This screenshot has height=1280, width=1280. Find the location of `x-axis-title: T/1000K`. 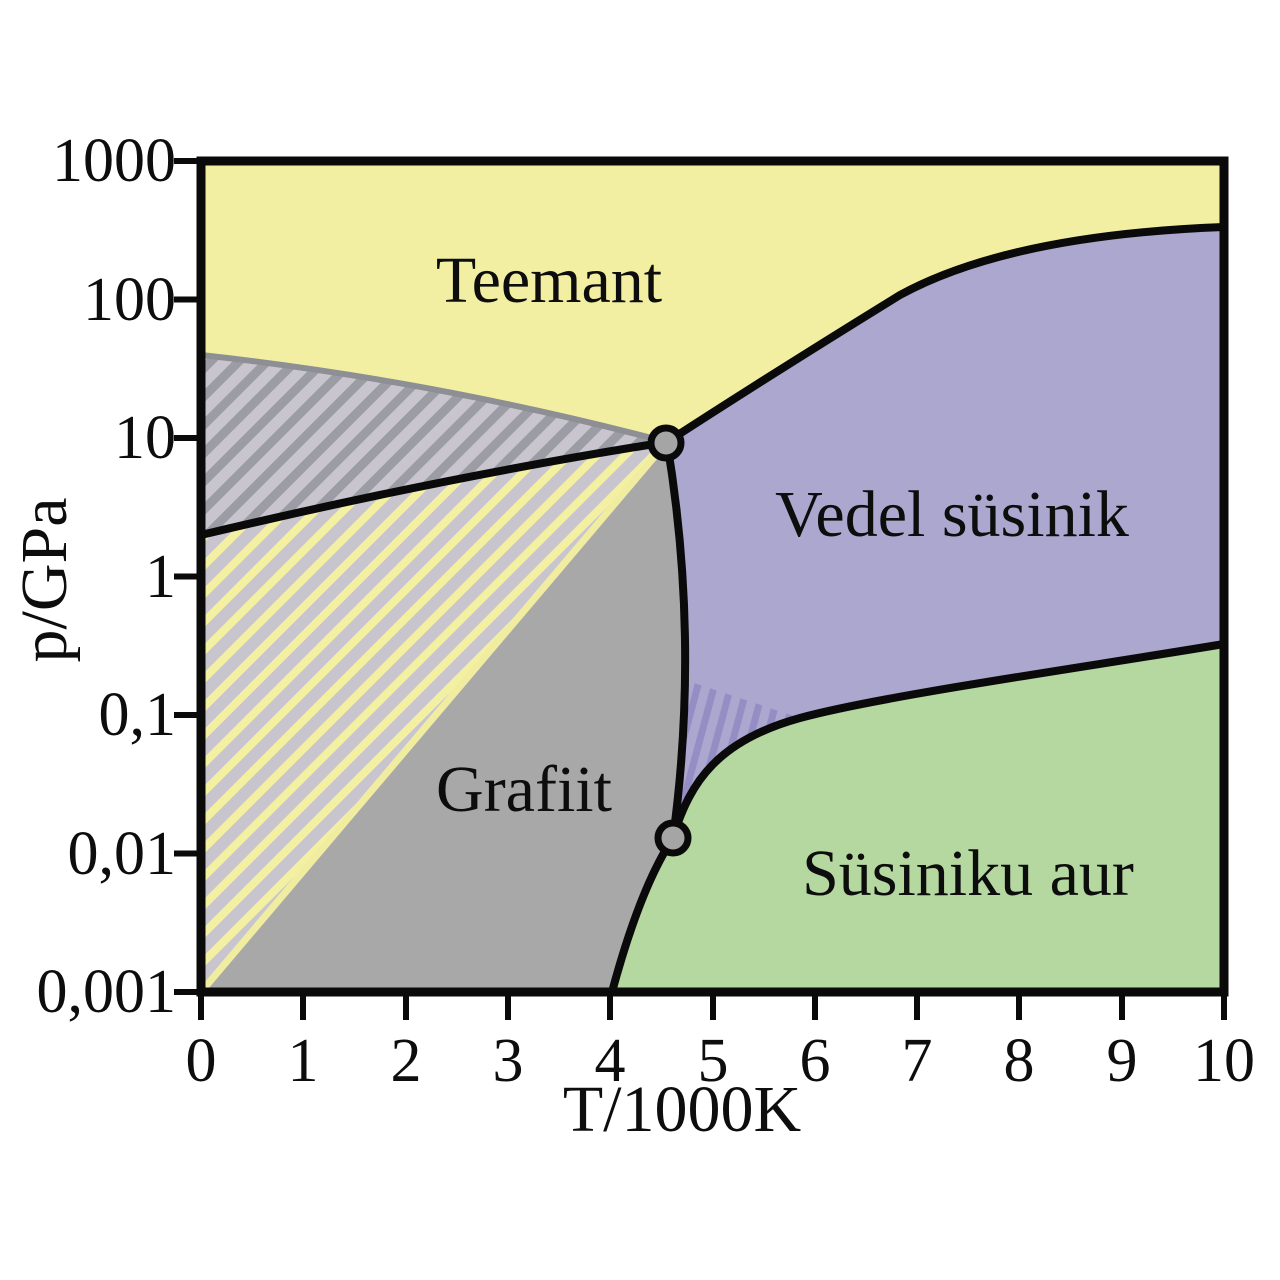

x-axis-title: T/1000K is located at coordinates (682, 1109).